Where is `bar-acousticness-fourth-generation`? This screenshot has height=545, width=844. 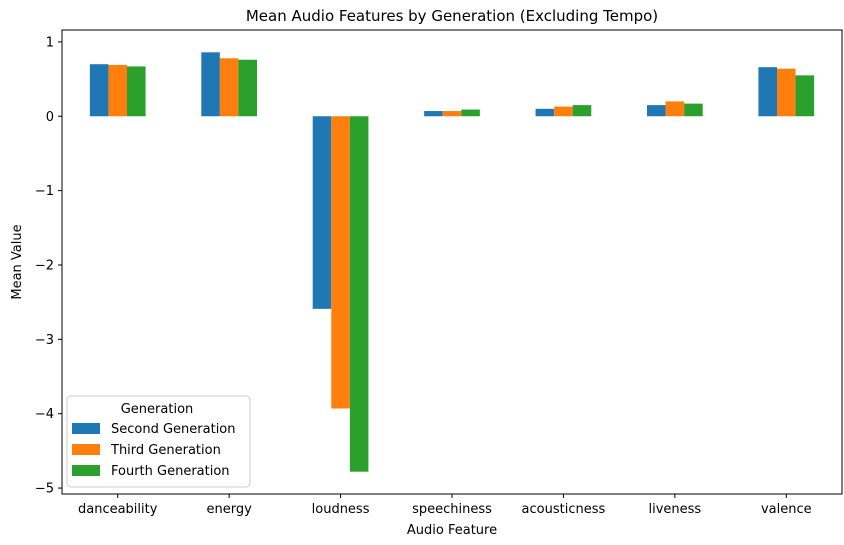 bar-acousticness-fourth-generation is located at coordinates (582, 111).